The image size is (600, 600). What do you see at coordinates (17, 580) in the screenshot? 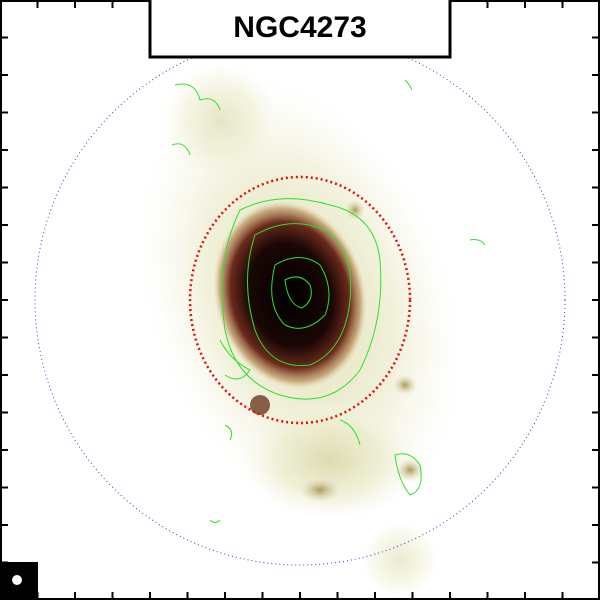
I see `beam` at bounding box center [17, 580].